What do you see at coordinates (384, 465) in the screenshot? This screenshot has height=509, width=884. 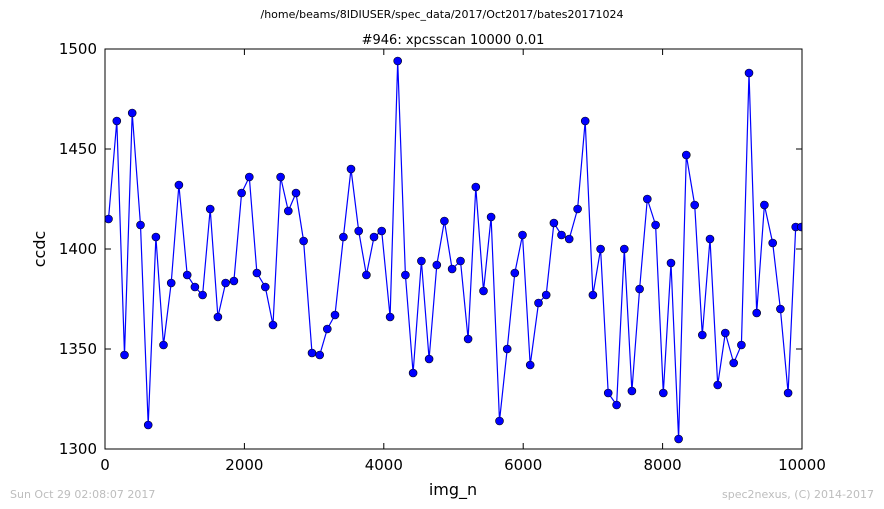 I see `x-tick-label: 4000` at bounding box center [384, 465].